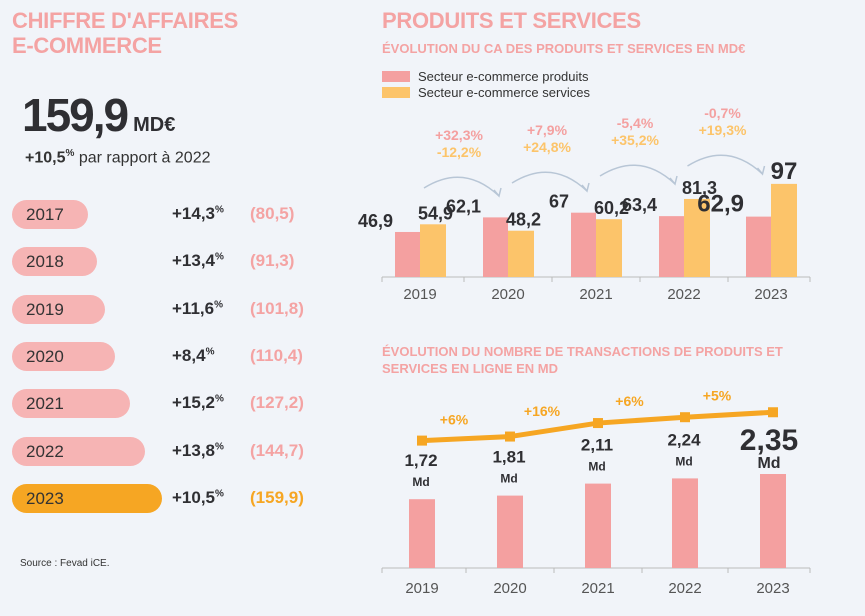 The width and height of the screenshot is (865, 616). I want to click on transaction-change: +5%, so click(717, 396).